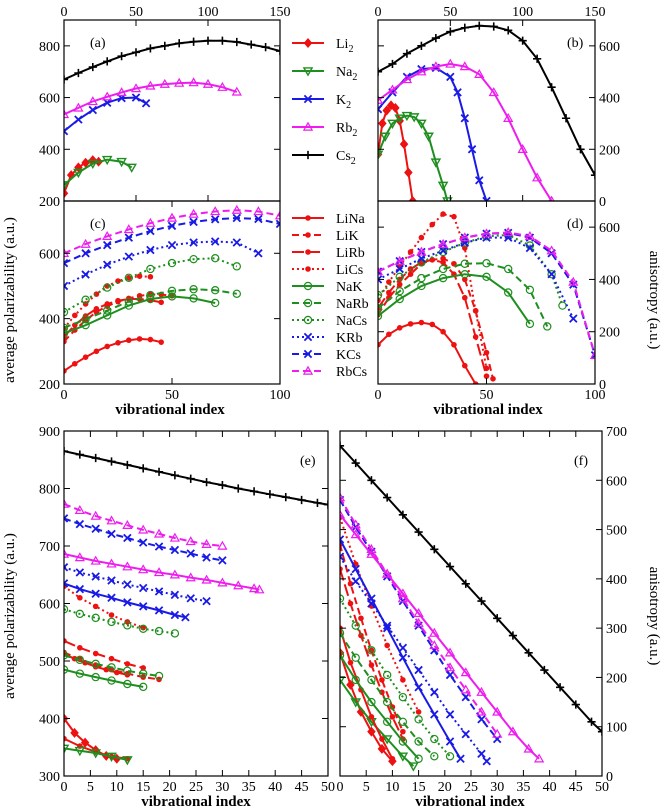 This screenshot has height=812, width=664. Describe the element at coordinates (321, 102) in the screenshot. I see `legend-entry-k2: K2` at that location.